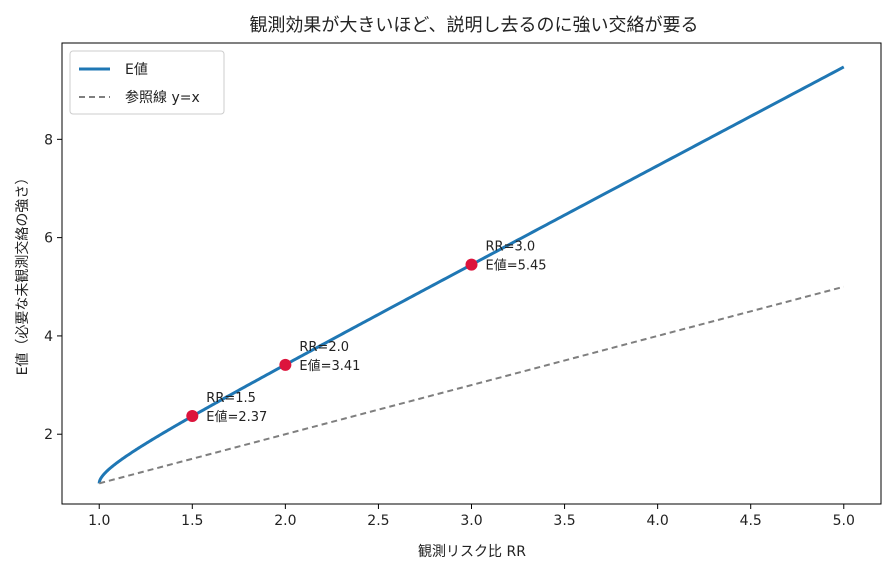  Describe the element at coordinates (329, 366) in the screenshot. I see `point-label-e-value: E値=3.41` at that location.